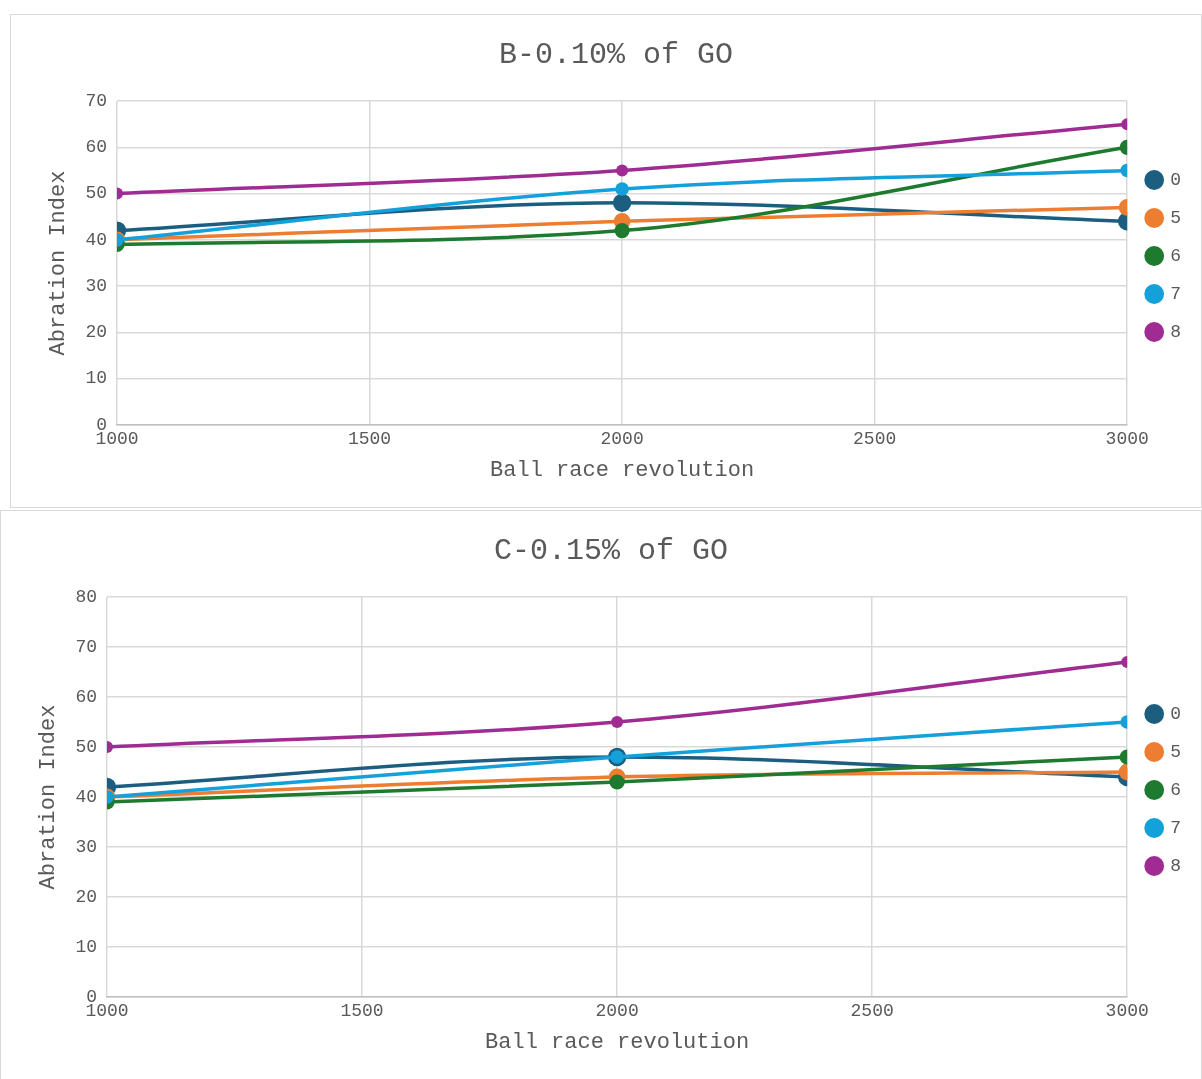 The image size is (1202, 1079). Describe the element at coordinates (616, 54) in the screenshot. I see `chart-title: B-0.10% of GO` at that location.